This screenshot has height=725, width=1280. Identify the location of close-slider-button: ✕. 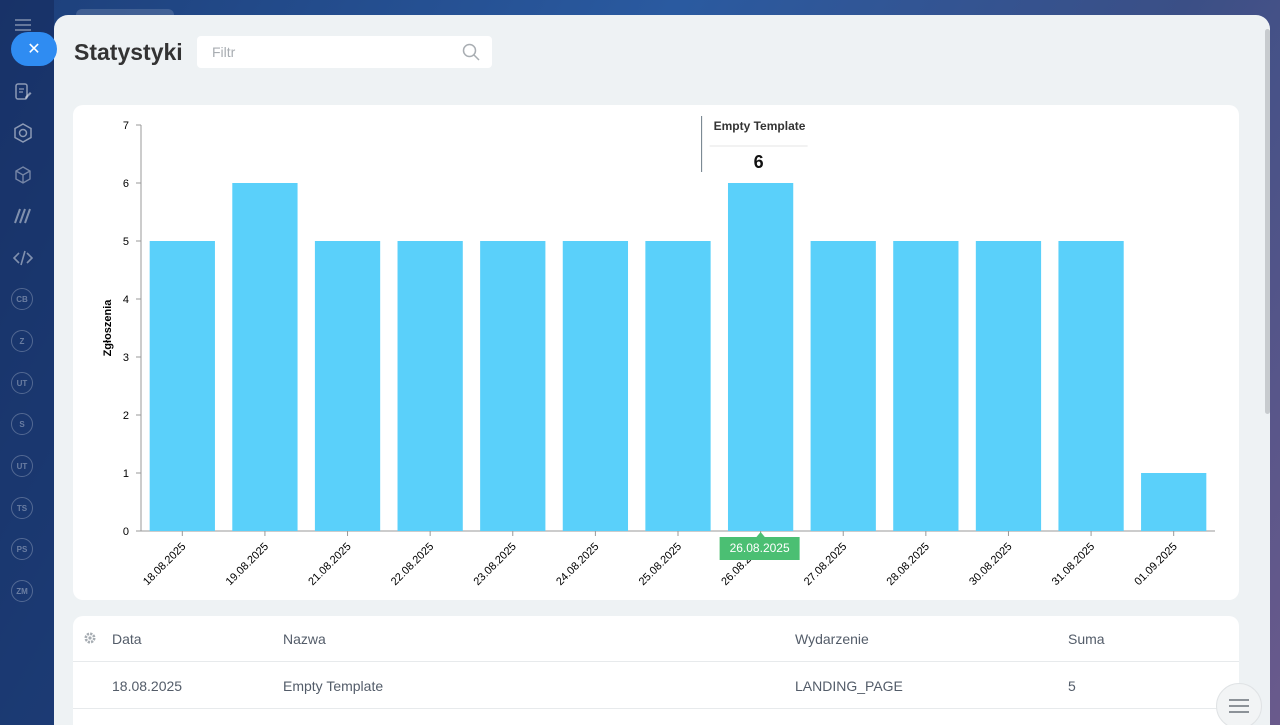
(34, 49).